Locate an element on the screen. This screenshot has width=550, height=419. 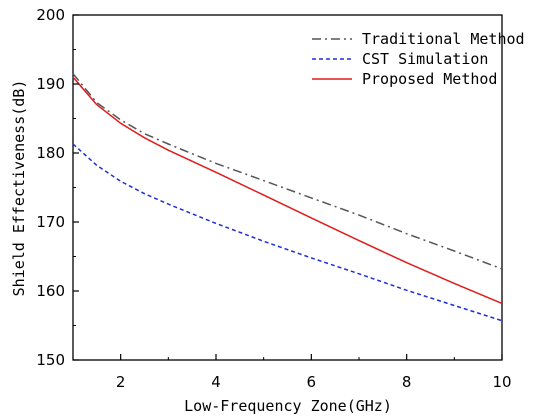
x-axis-title: Low-Frequency Zone(GHz) is located at coordinates (288, 406).